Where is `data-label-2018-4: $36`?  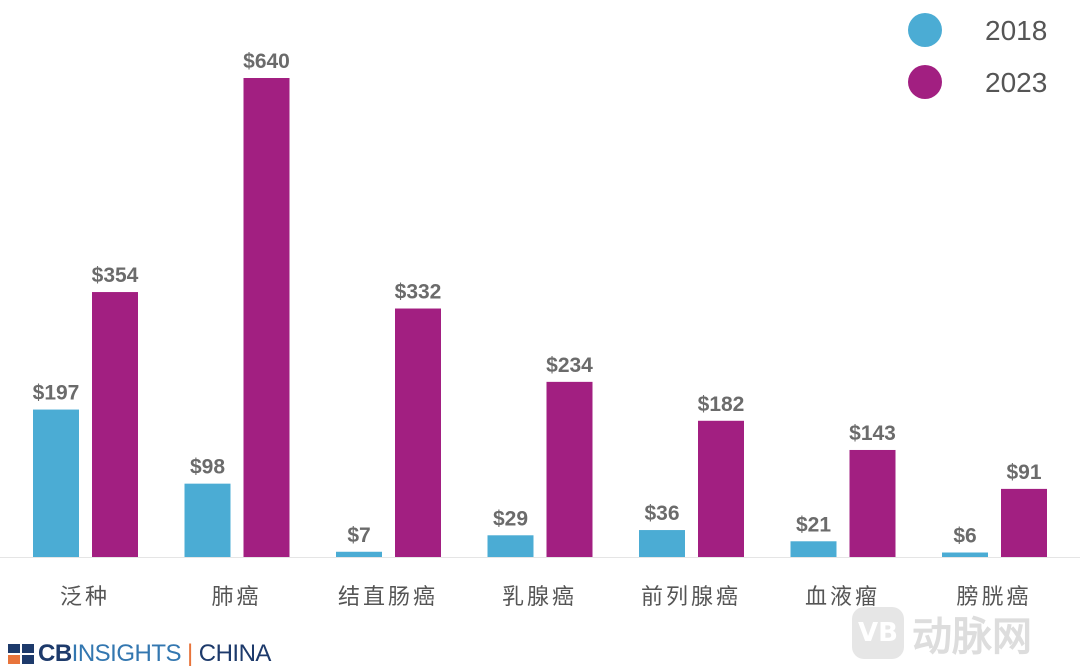 data-label-2018-4: $36 is located at coordinates (661, 513).